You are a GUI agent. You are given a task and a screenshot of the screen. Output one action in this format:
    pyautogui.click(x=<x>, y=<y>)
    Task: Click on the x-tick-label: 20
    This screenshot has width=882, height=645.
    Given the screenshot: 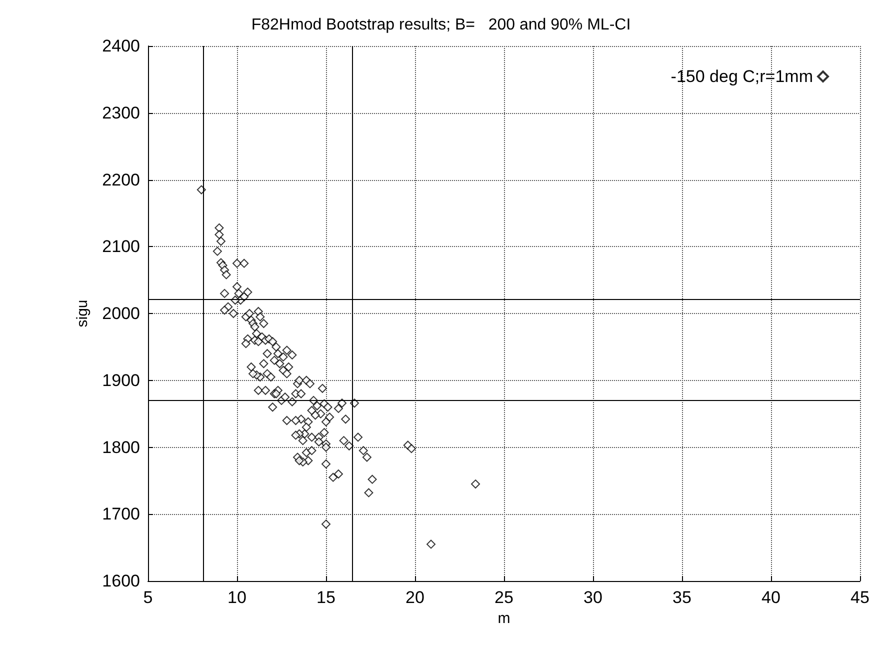 What is the action you would take?
    pyautogui.click(x=415, y=597)
    